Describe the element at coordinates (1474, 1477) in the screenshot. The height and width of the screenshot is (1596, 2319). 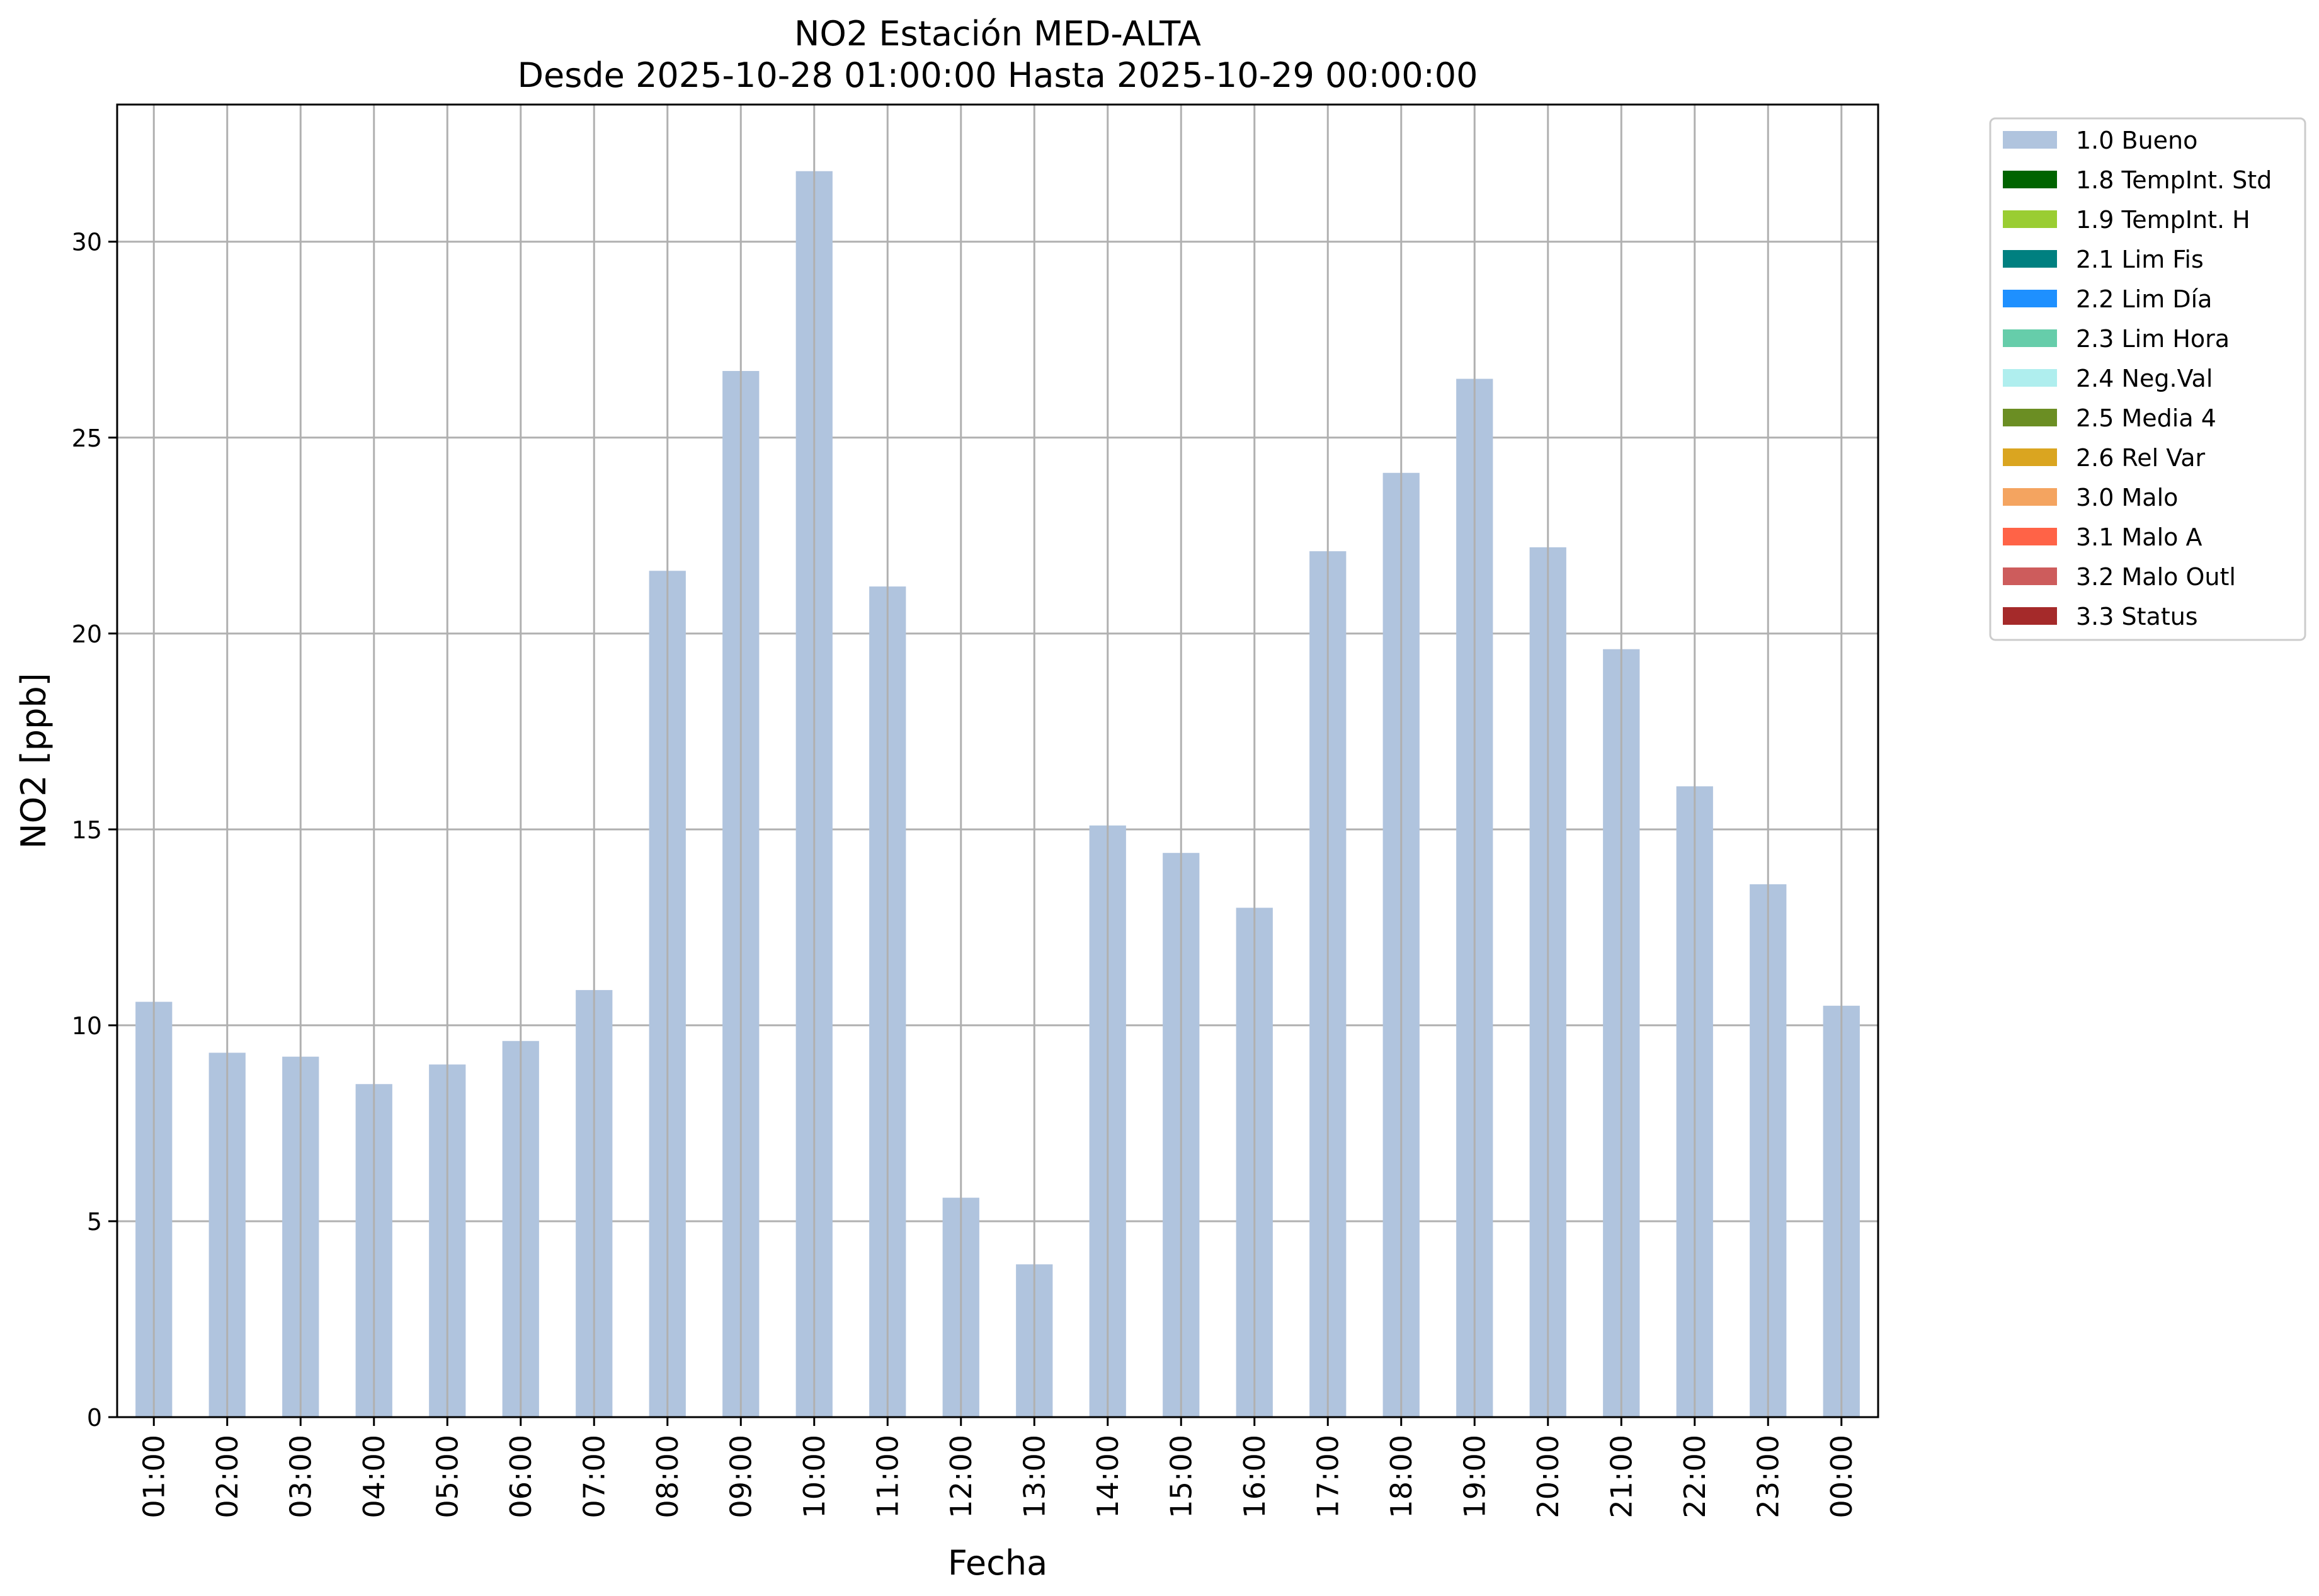
I see `x-tick-label: 19:00` at that location.